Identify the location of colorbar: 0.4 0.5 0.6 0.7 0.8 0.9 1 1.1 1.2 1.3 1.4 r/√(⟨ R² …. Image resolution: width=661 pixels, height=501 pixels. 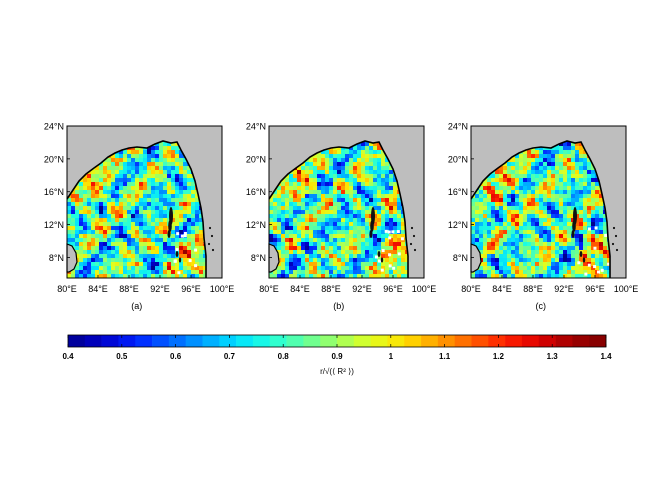
(337, 355).